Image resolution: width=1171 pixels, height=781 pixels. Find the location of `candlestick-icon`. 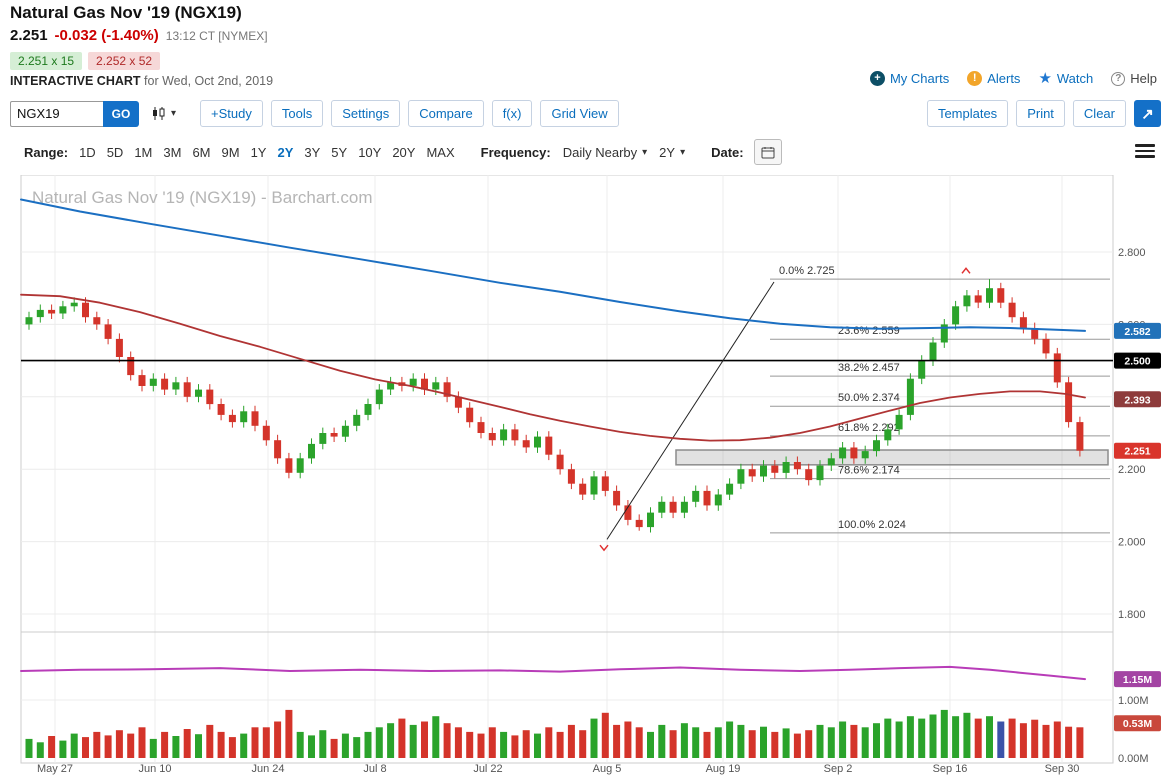

candlestick-icon is located at coordinates (159, 113).